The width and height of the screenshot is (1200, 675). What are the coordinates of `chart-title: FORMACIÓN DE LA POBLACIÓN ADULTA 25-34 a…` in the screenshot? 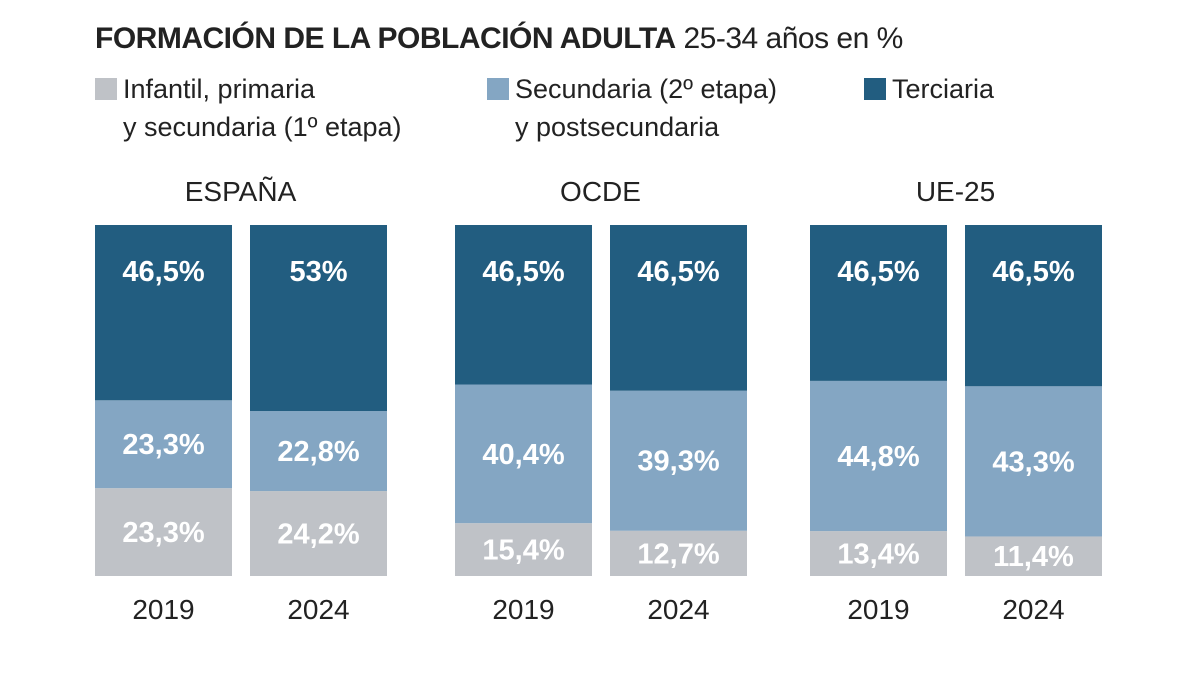 It's located at (499, 39).